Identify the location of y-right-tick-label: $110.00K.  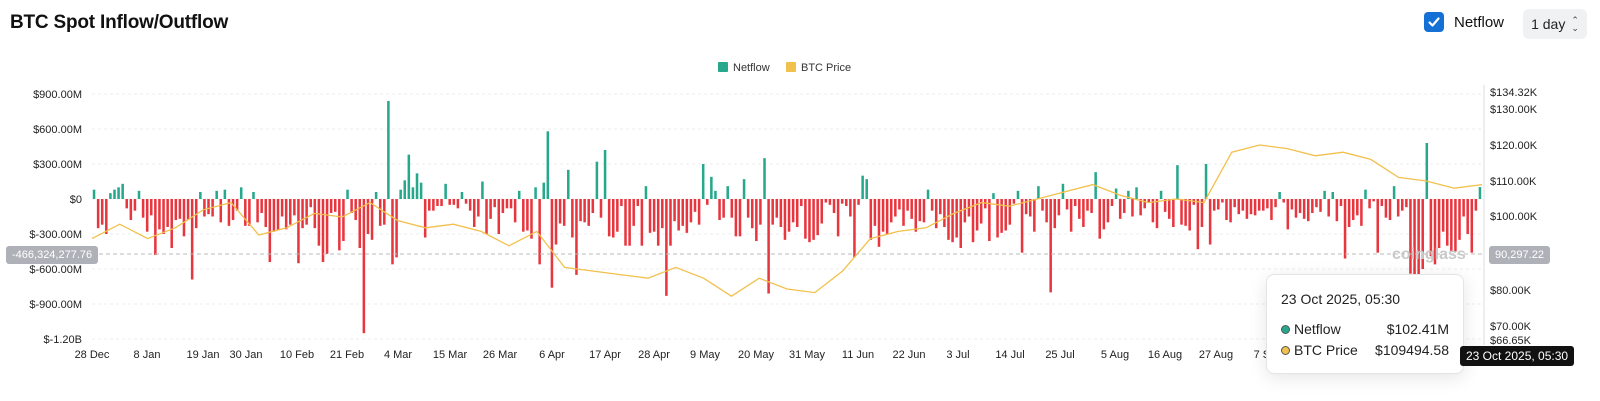
(1513, 182).